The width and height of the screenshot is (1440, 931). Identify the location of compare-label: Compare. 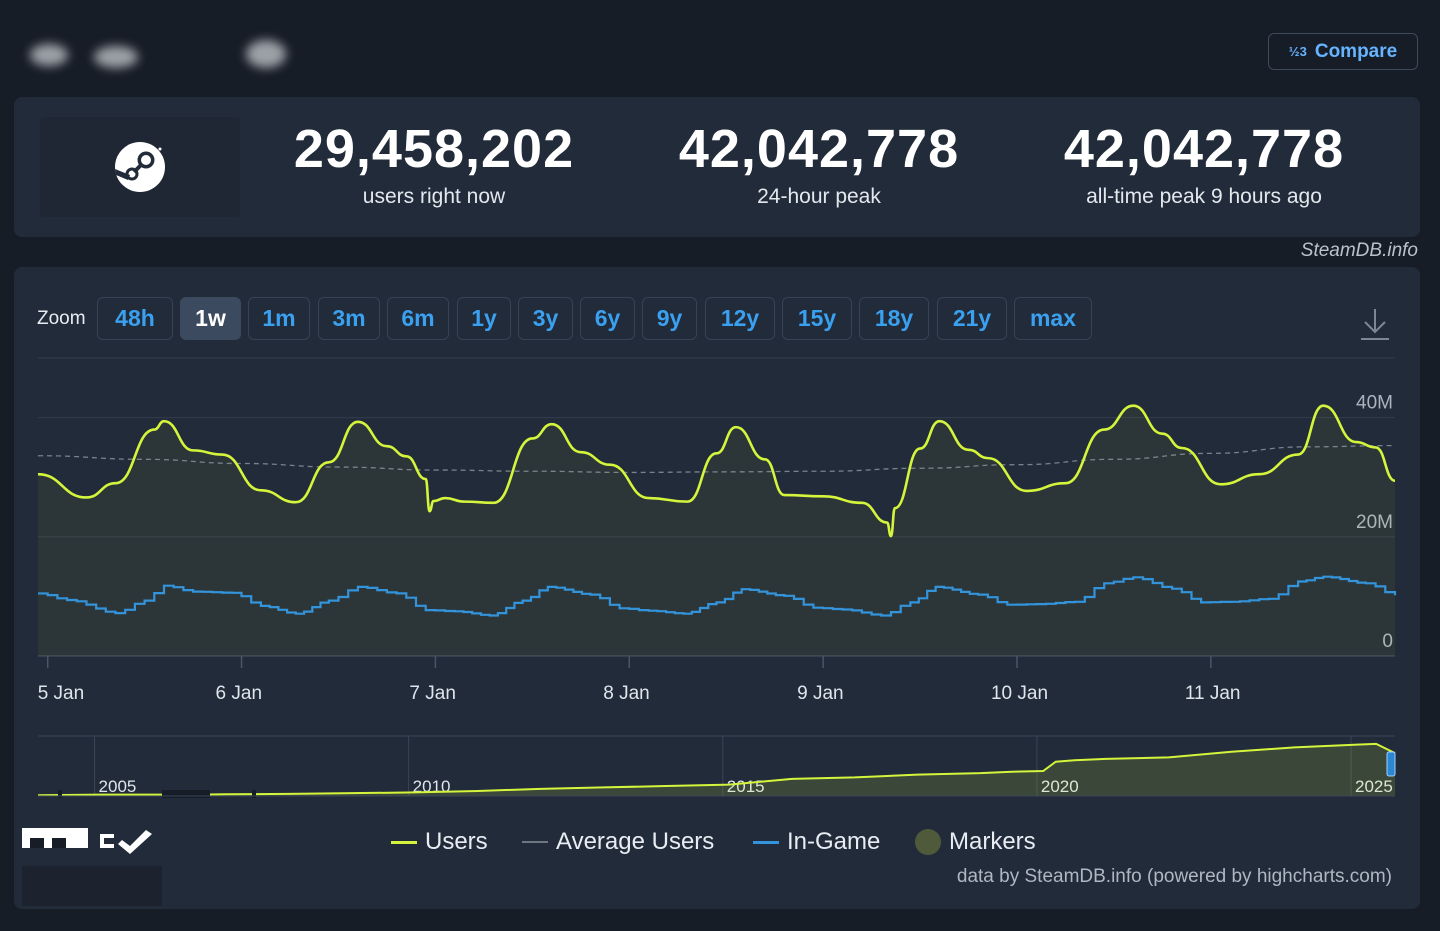
(1356, 51).